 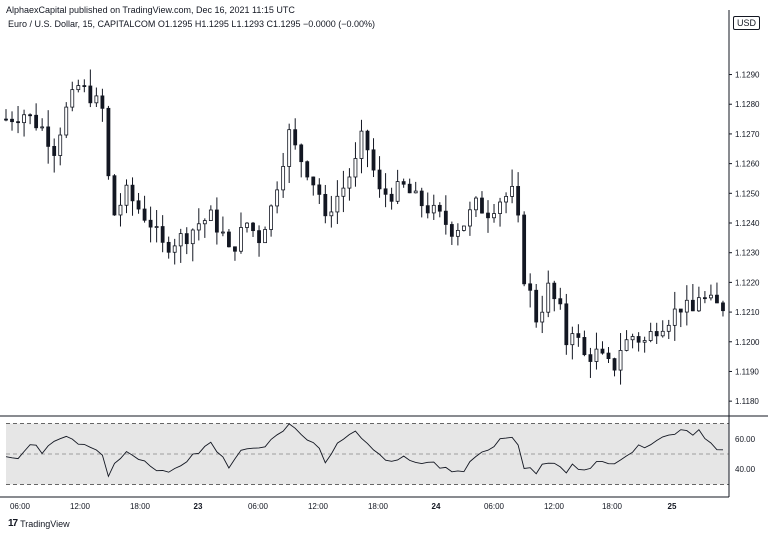 I want to click on price-tick-label: 1.1220, so click(x=747, y=282).